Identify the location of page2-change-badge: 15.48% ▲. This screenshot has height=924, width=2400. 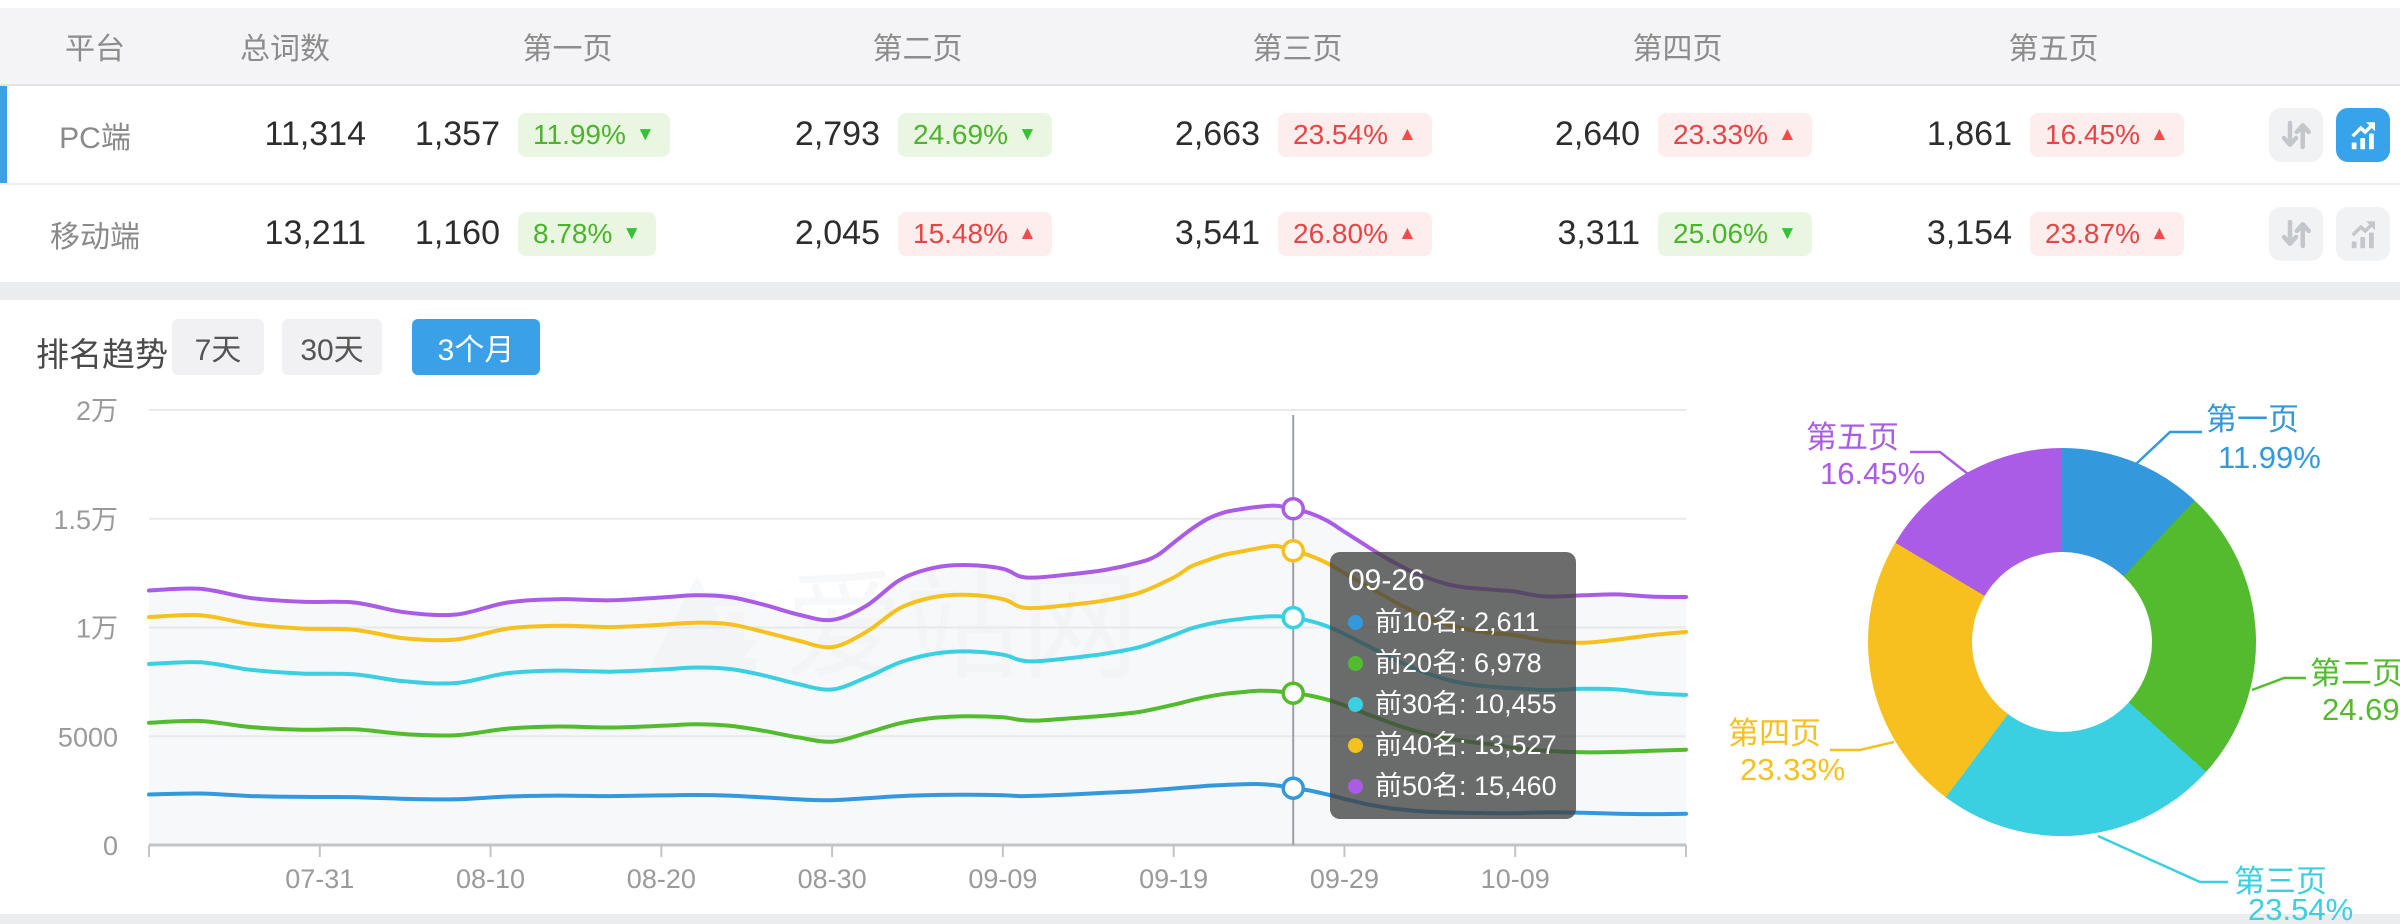
(975, 233).